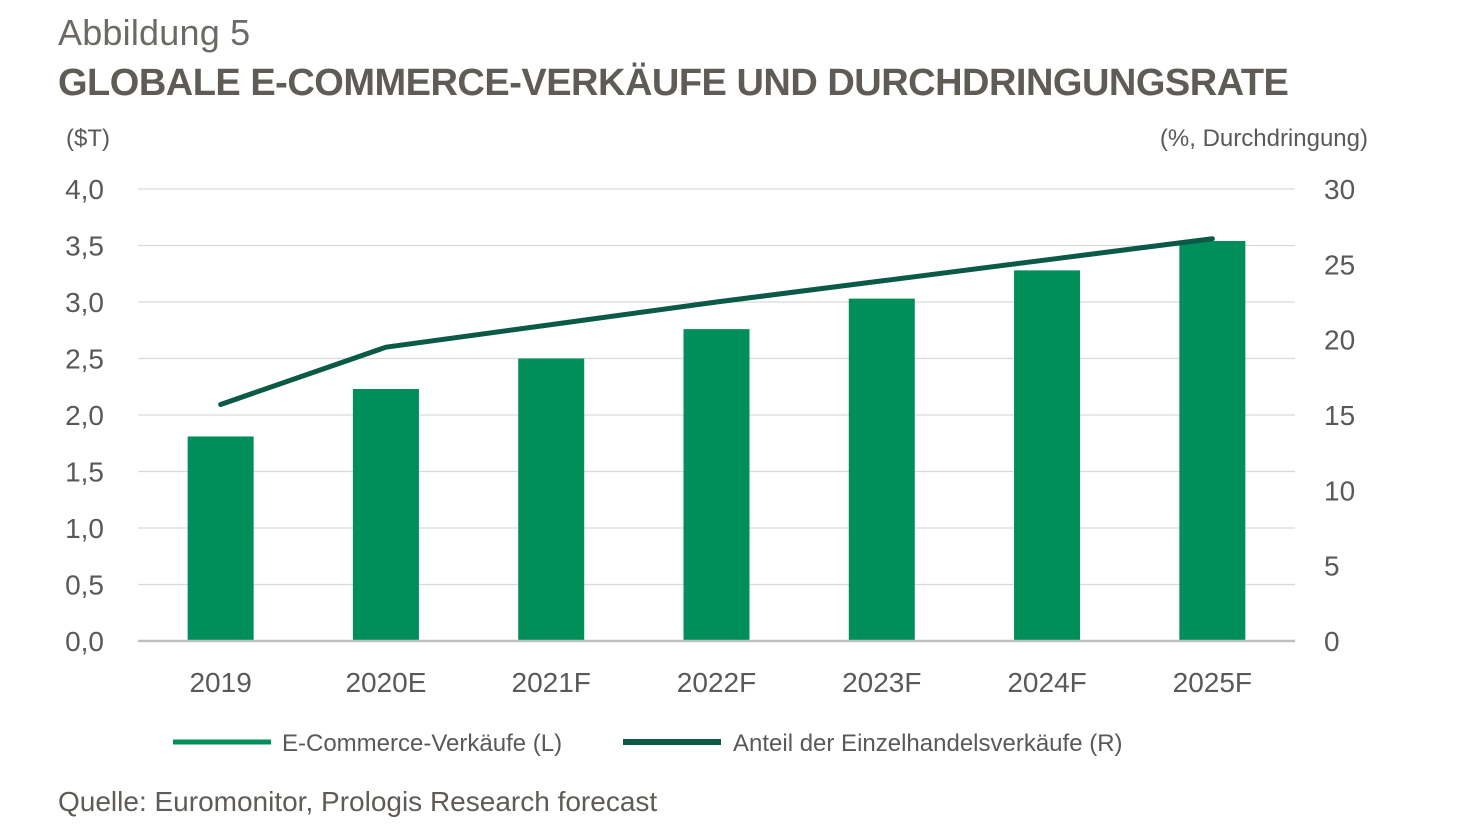 This screenshot has height=833, width=1458. I want to click on category-label: 2023F, so click(881, 682).